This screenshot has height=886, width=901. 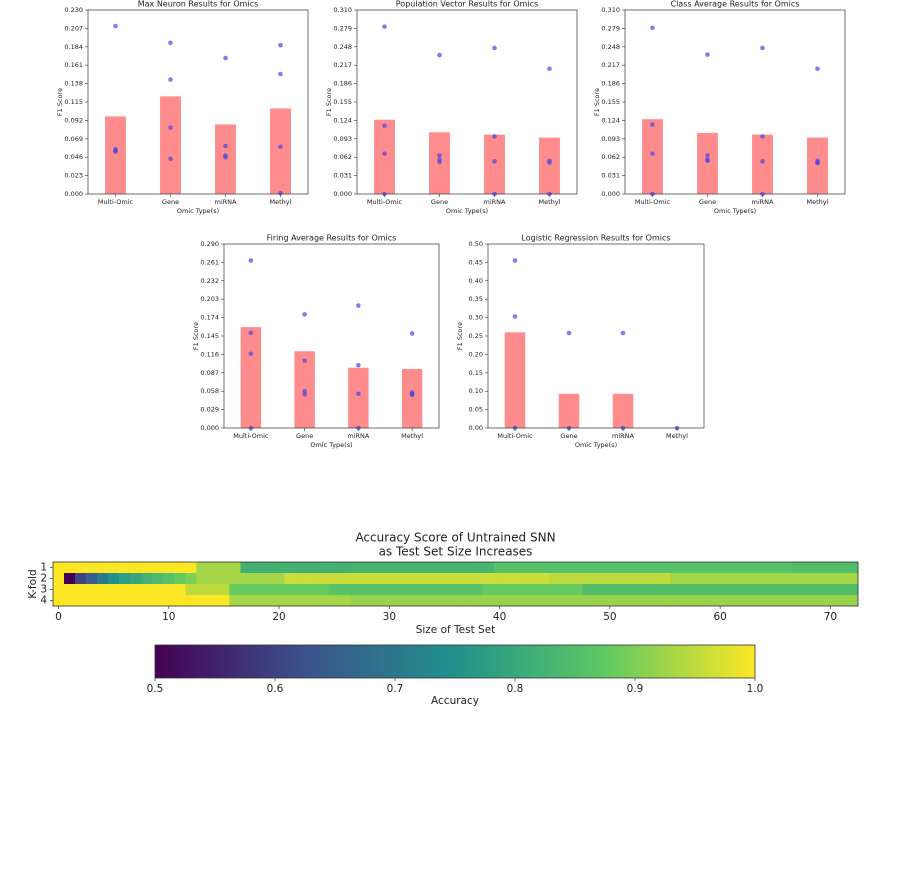 I want to click on y-tick-label: 0.40, so click(x=476, y=281).